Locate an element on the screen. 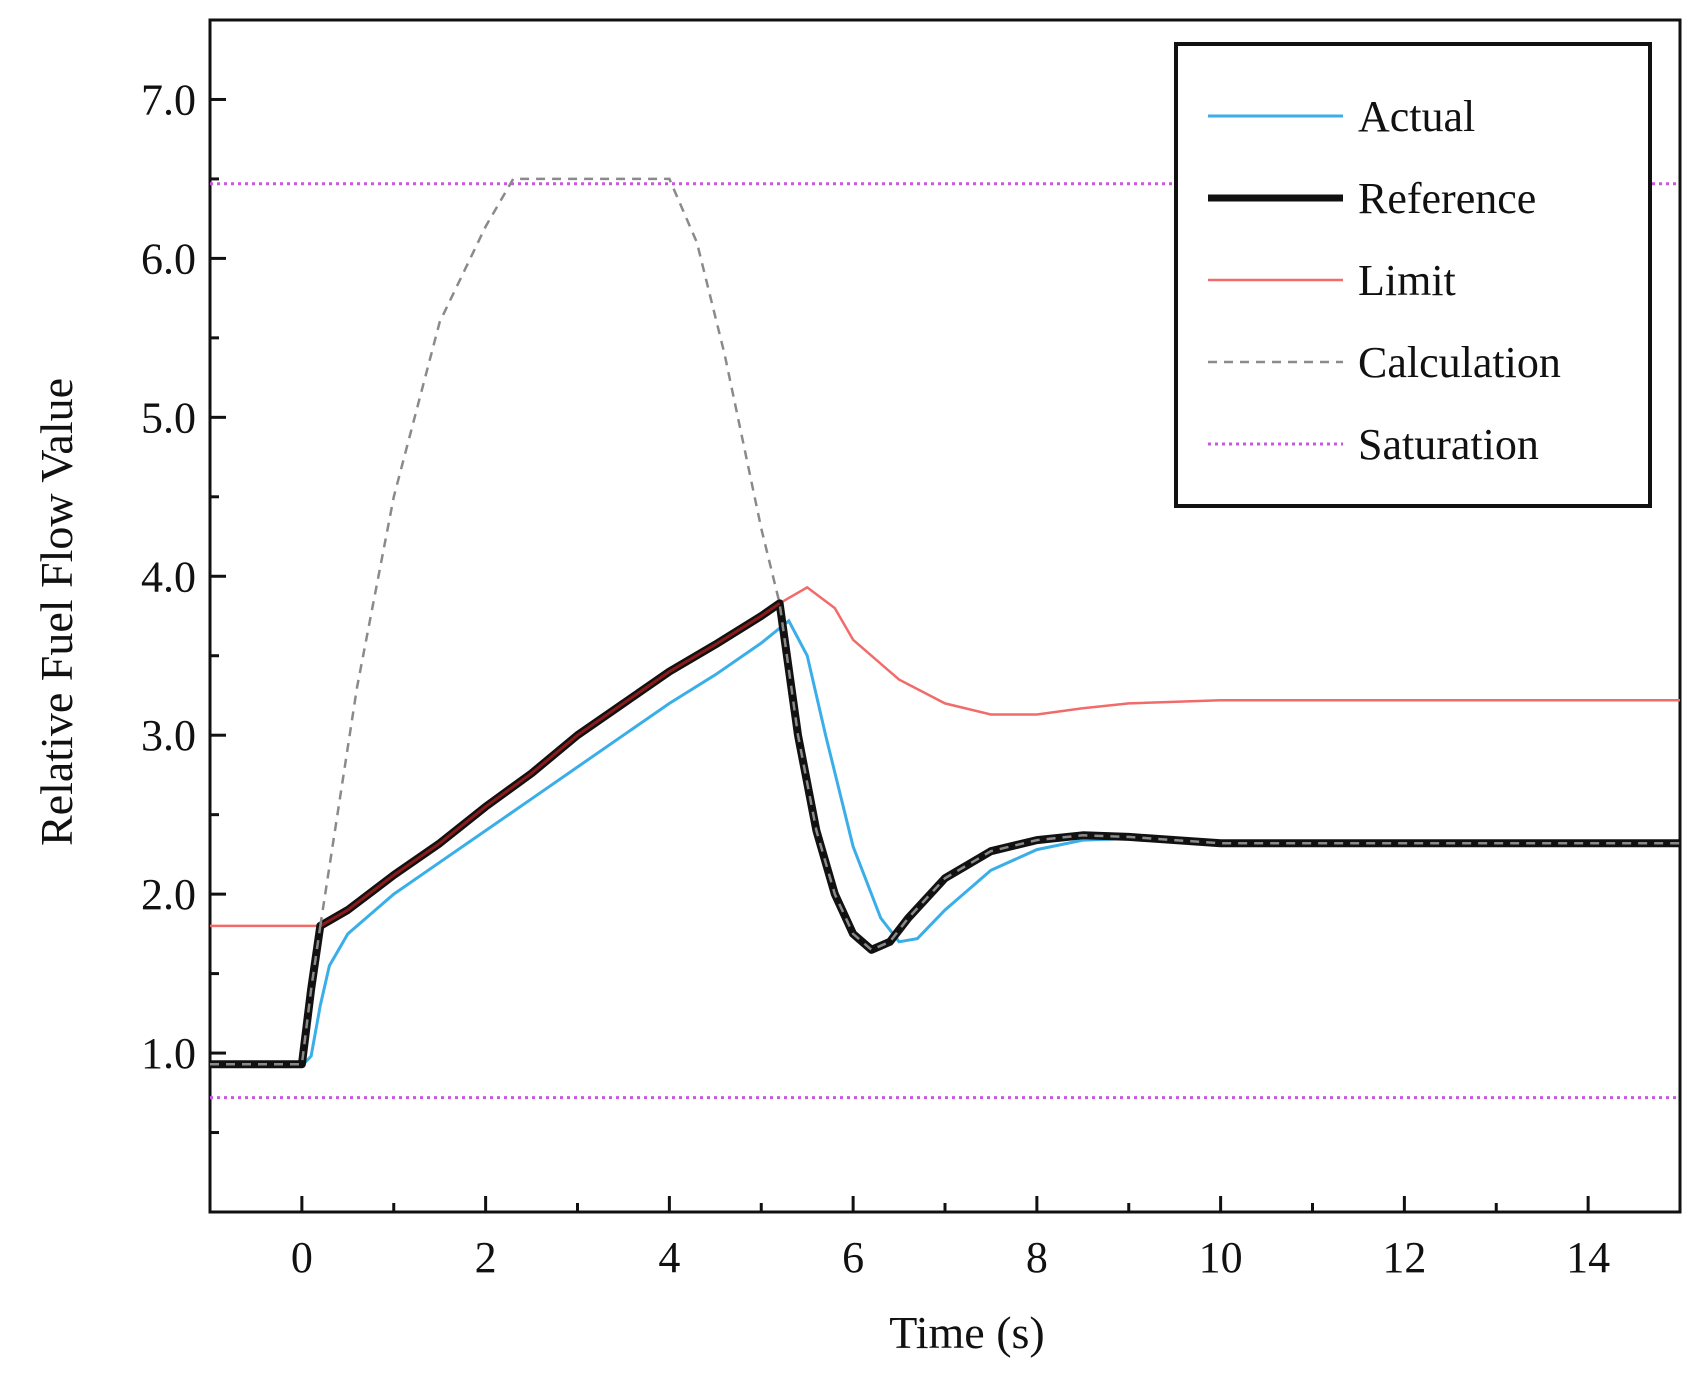  legend-label-saturation: Saturation is located at coordinates (1448, 444).